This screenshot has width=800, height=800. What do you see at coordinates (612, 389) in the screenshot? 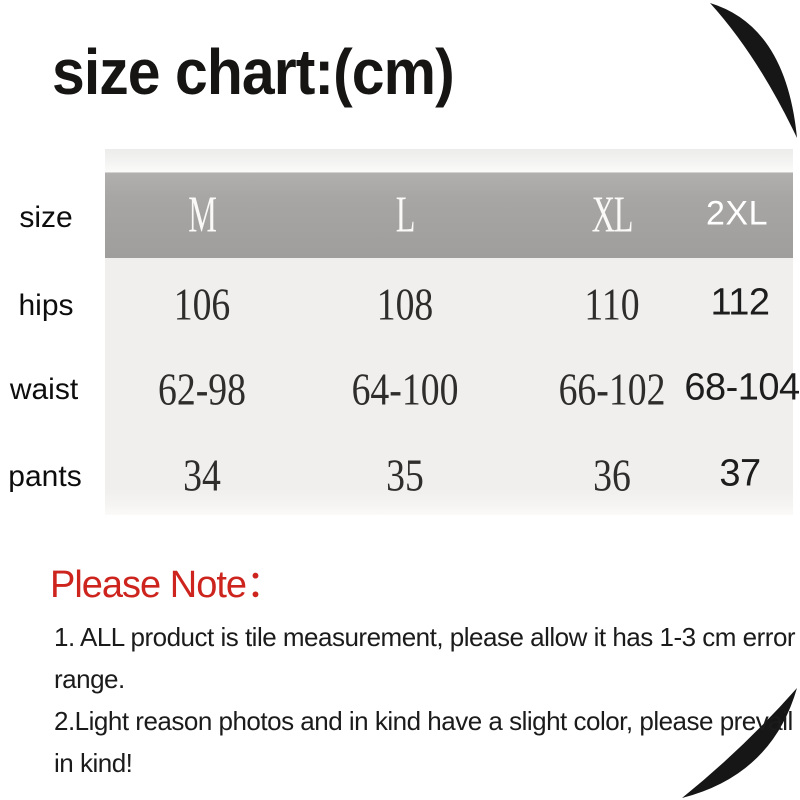
I see `cell-waist-xl: 66-102` at bounding box center [612, 389].